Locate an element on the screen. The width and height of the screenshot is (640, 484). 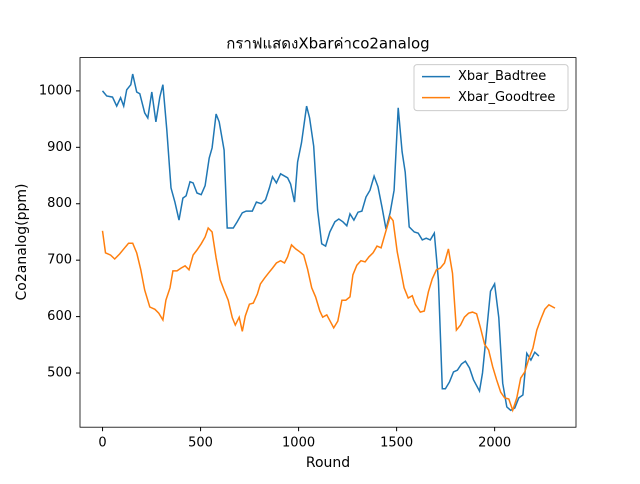
y-tick-label: 1000 is located at coordinates (55, 90).